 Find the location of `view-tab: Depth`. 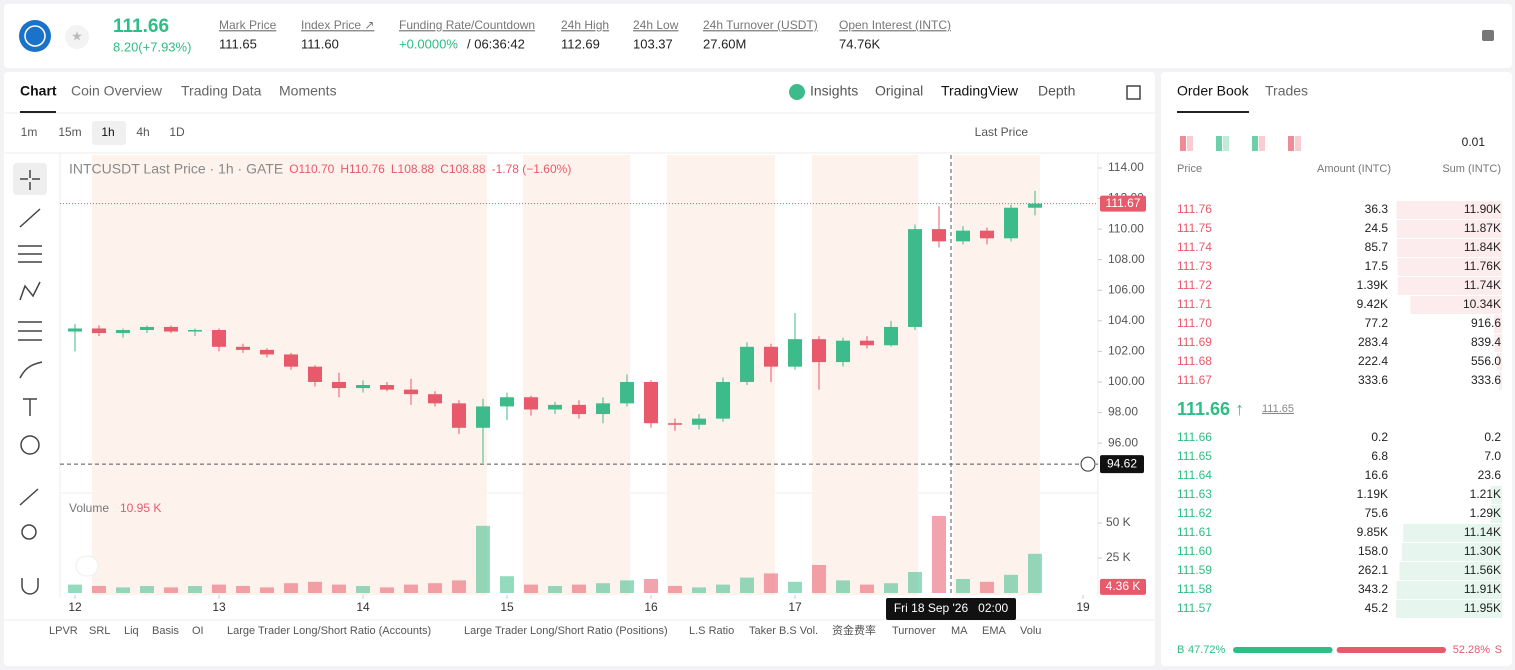

view-tab: Depth is located at coordinates (1056, 91).